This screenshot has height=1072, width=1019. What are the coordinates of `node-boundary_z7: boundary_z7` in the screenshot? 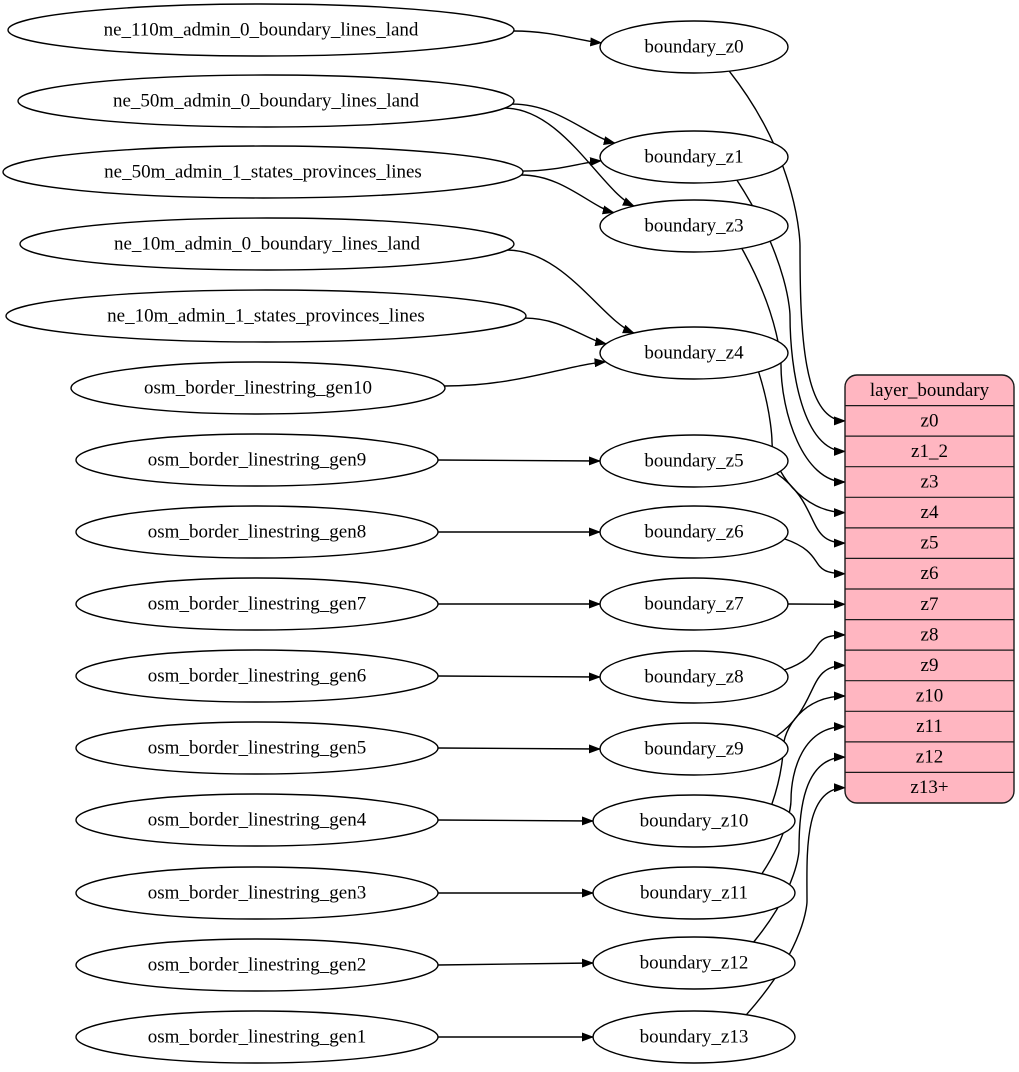 It's located at (694, 604).